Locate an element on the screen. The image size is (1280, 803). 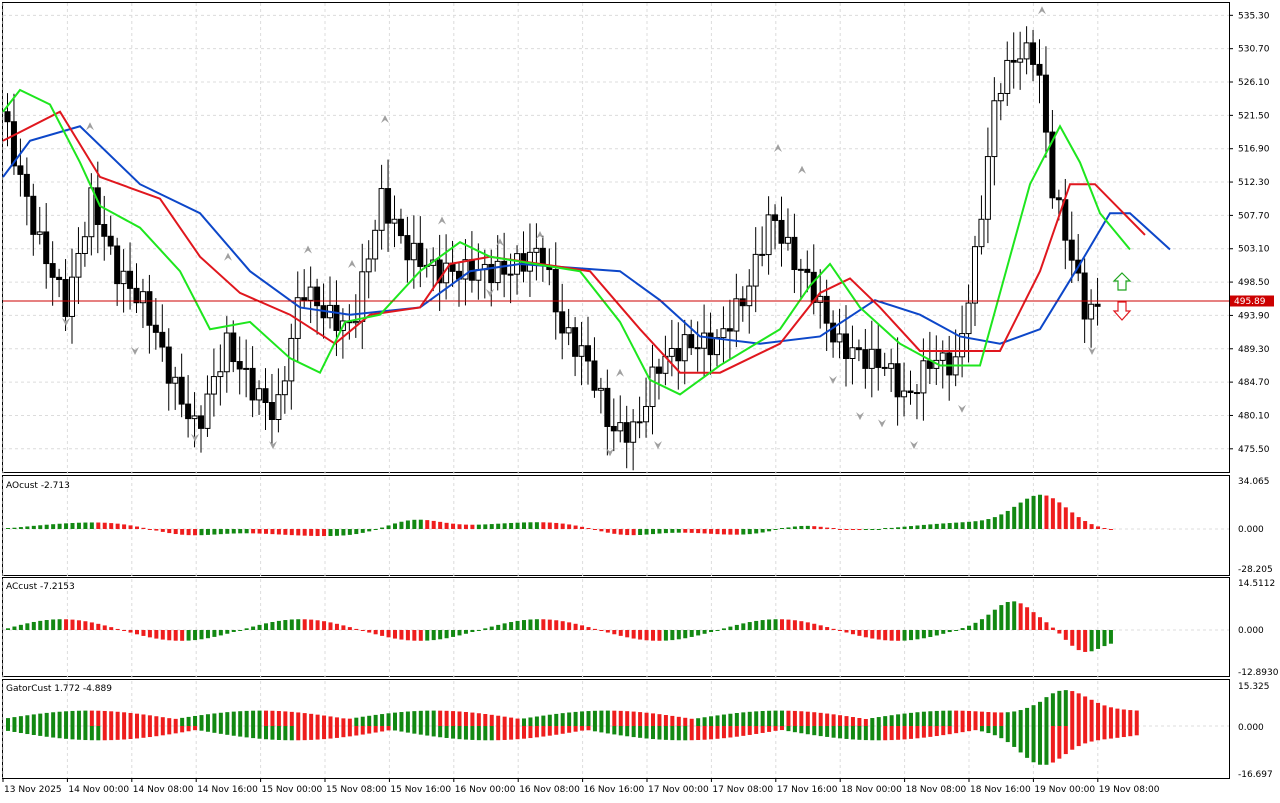
arrow-up-icon is located at coordinates (1122, 281).